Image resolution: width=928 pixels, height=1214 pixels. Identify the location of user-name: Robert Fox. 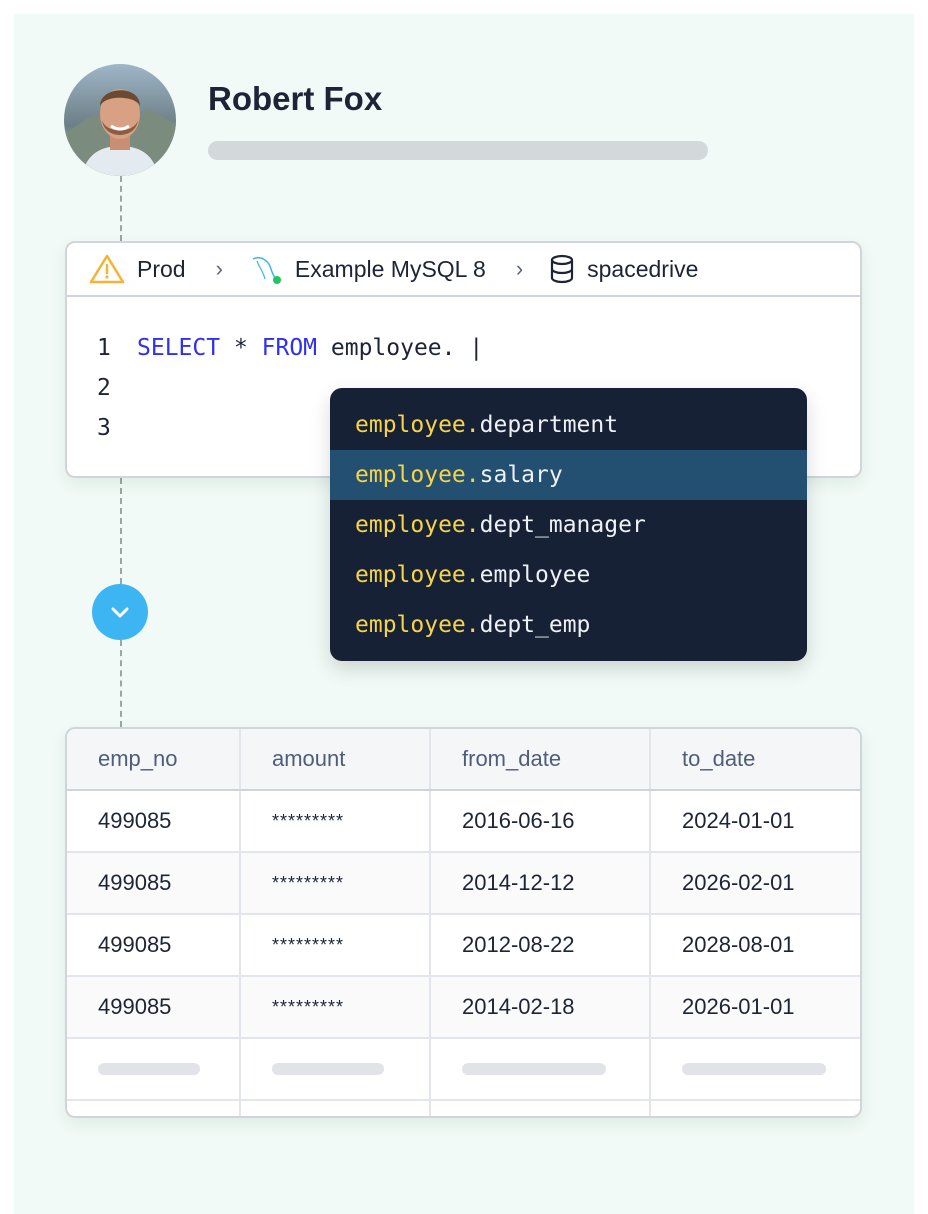
(295, 98).